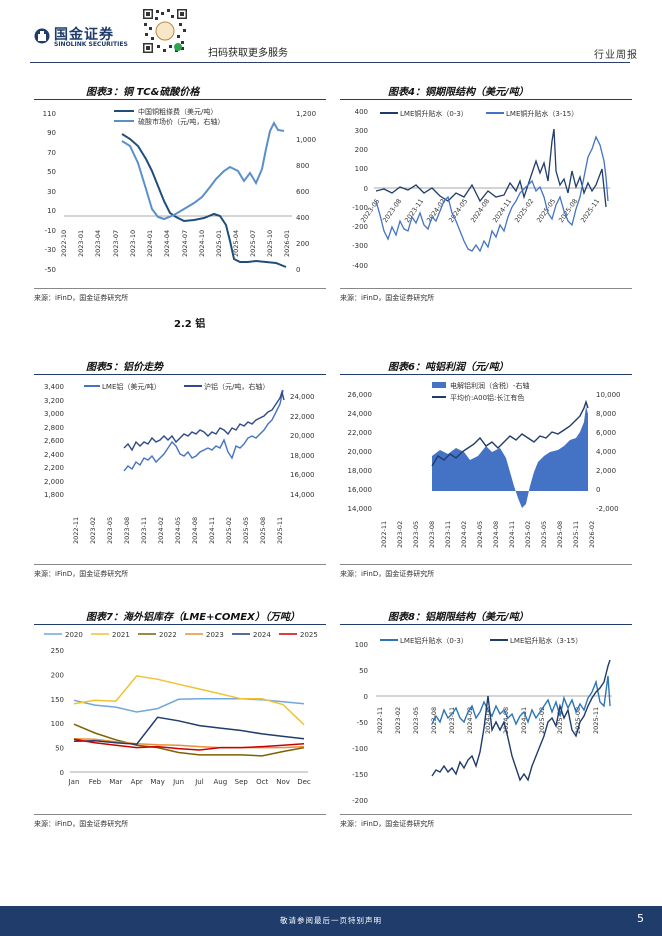 The height and width of the screenshot is (936, 662). I want to click on qr-code-icon, so click(165, 31).